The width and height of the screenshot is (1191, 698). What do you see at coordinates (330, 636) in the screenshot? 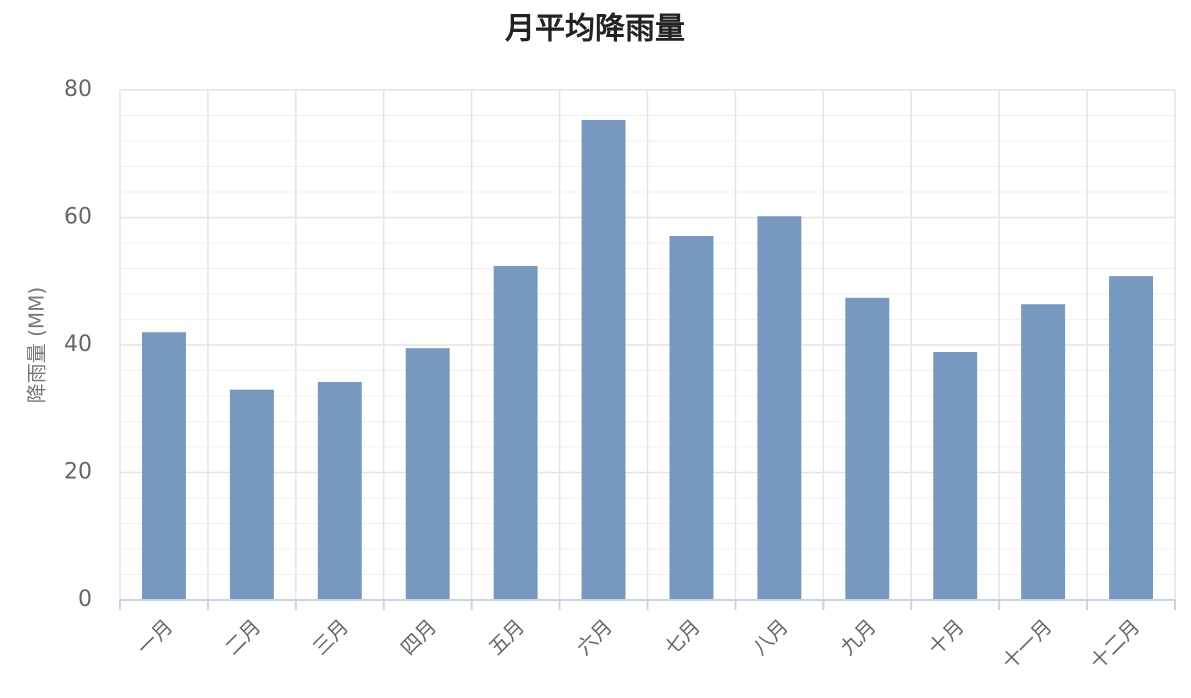
I see `x-tick-label: 三月` at bounding box center [330, 636].